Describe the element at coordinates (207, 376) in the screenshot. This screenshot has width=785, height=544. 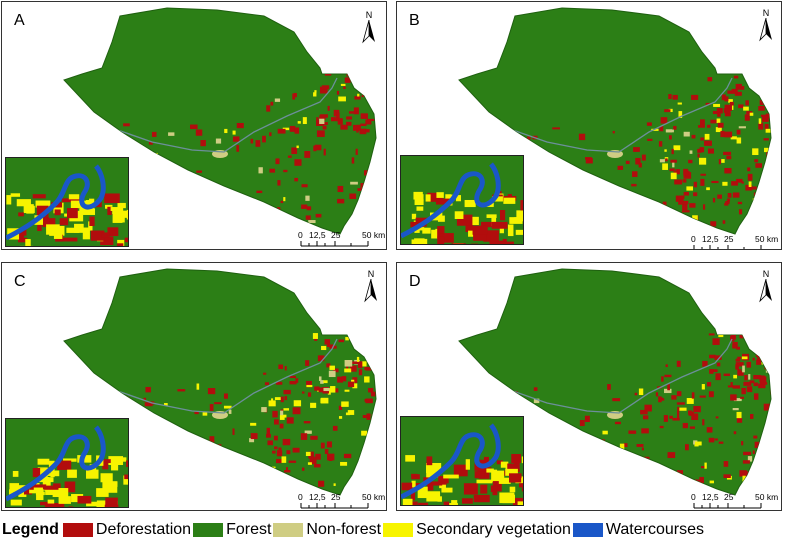
I see `river-line` at that location.